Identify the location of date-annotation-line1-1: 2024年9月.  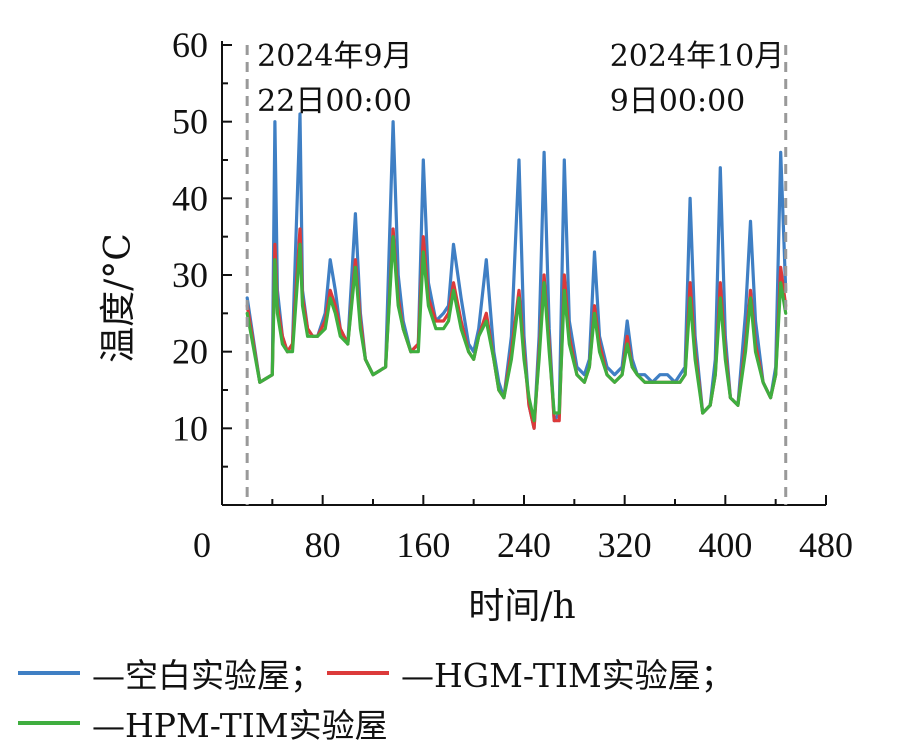
(334, 56).